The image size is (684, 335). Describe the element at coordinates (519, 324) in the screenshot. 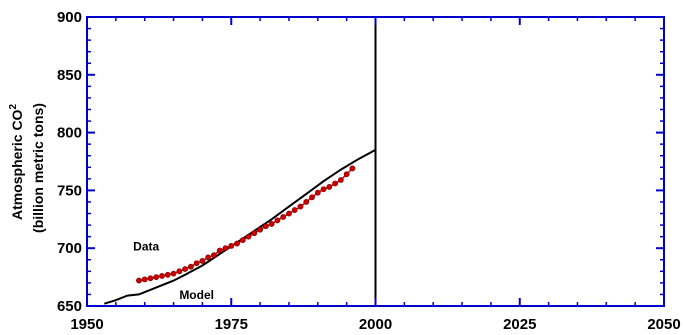

I see `x-tick-label: 2025` at that location.